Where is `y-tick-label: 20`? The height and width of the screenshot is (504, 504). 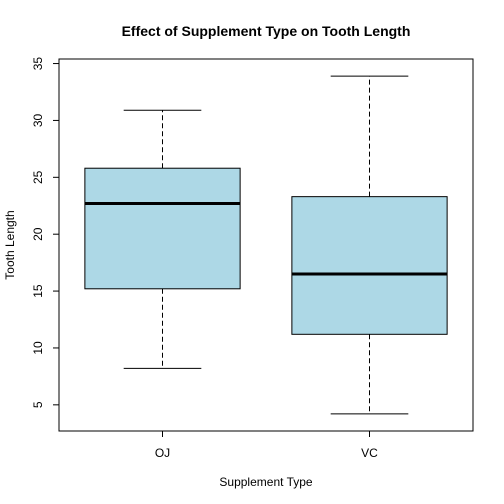 y-tick-label: 20 is located at coordinates (38, 234).